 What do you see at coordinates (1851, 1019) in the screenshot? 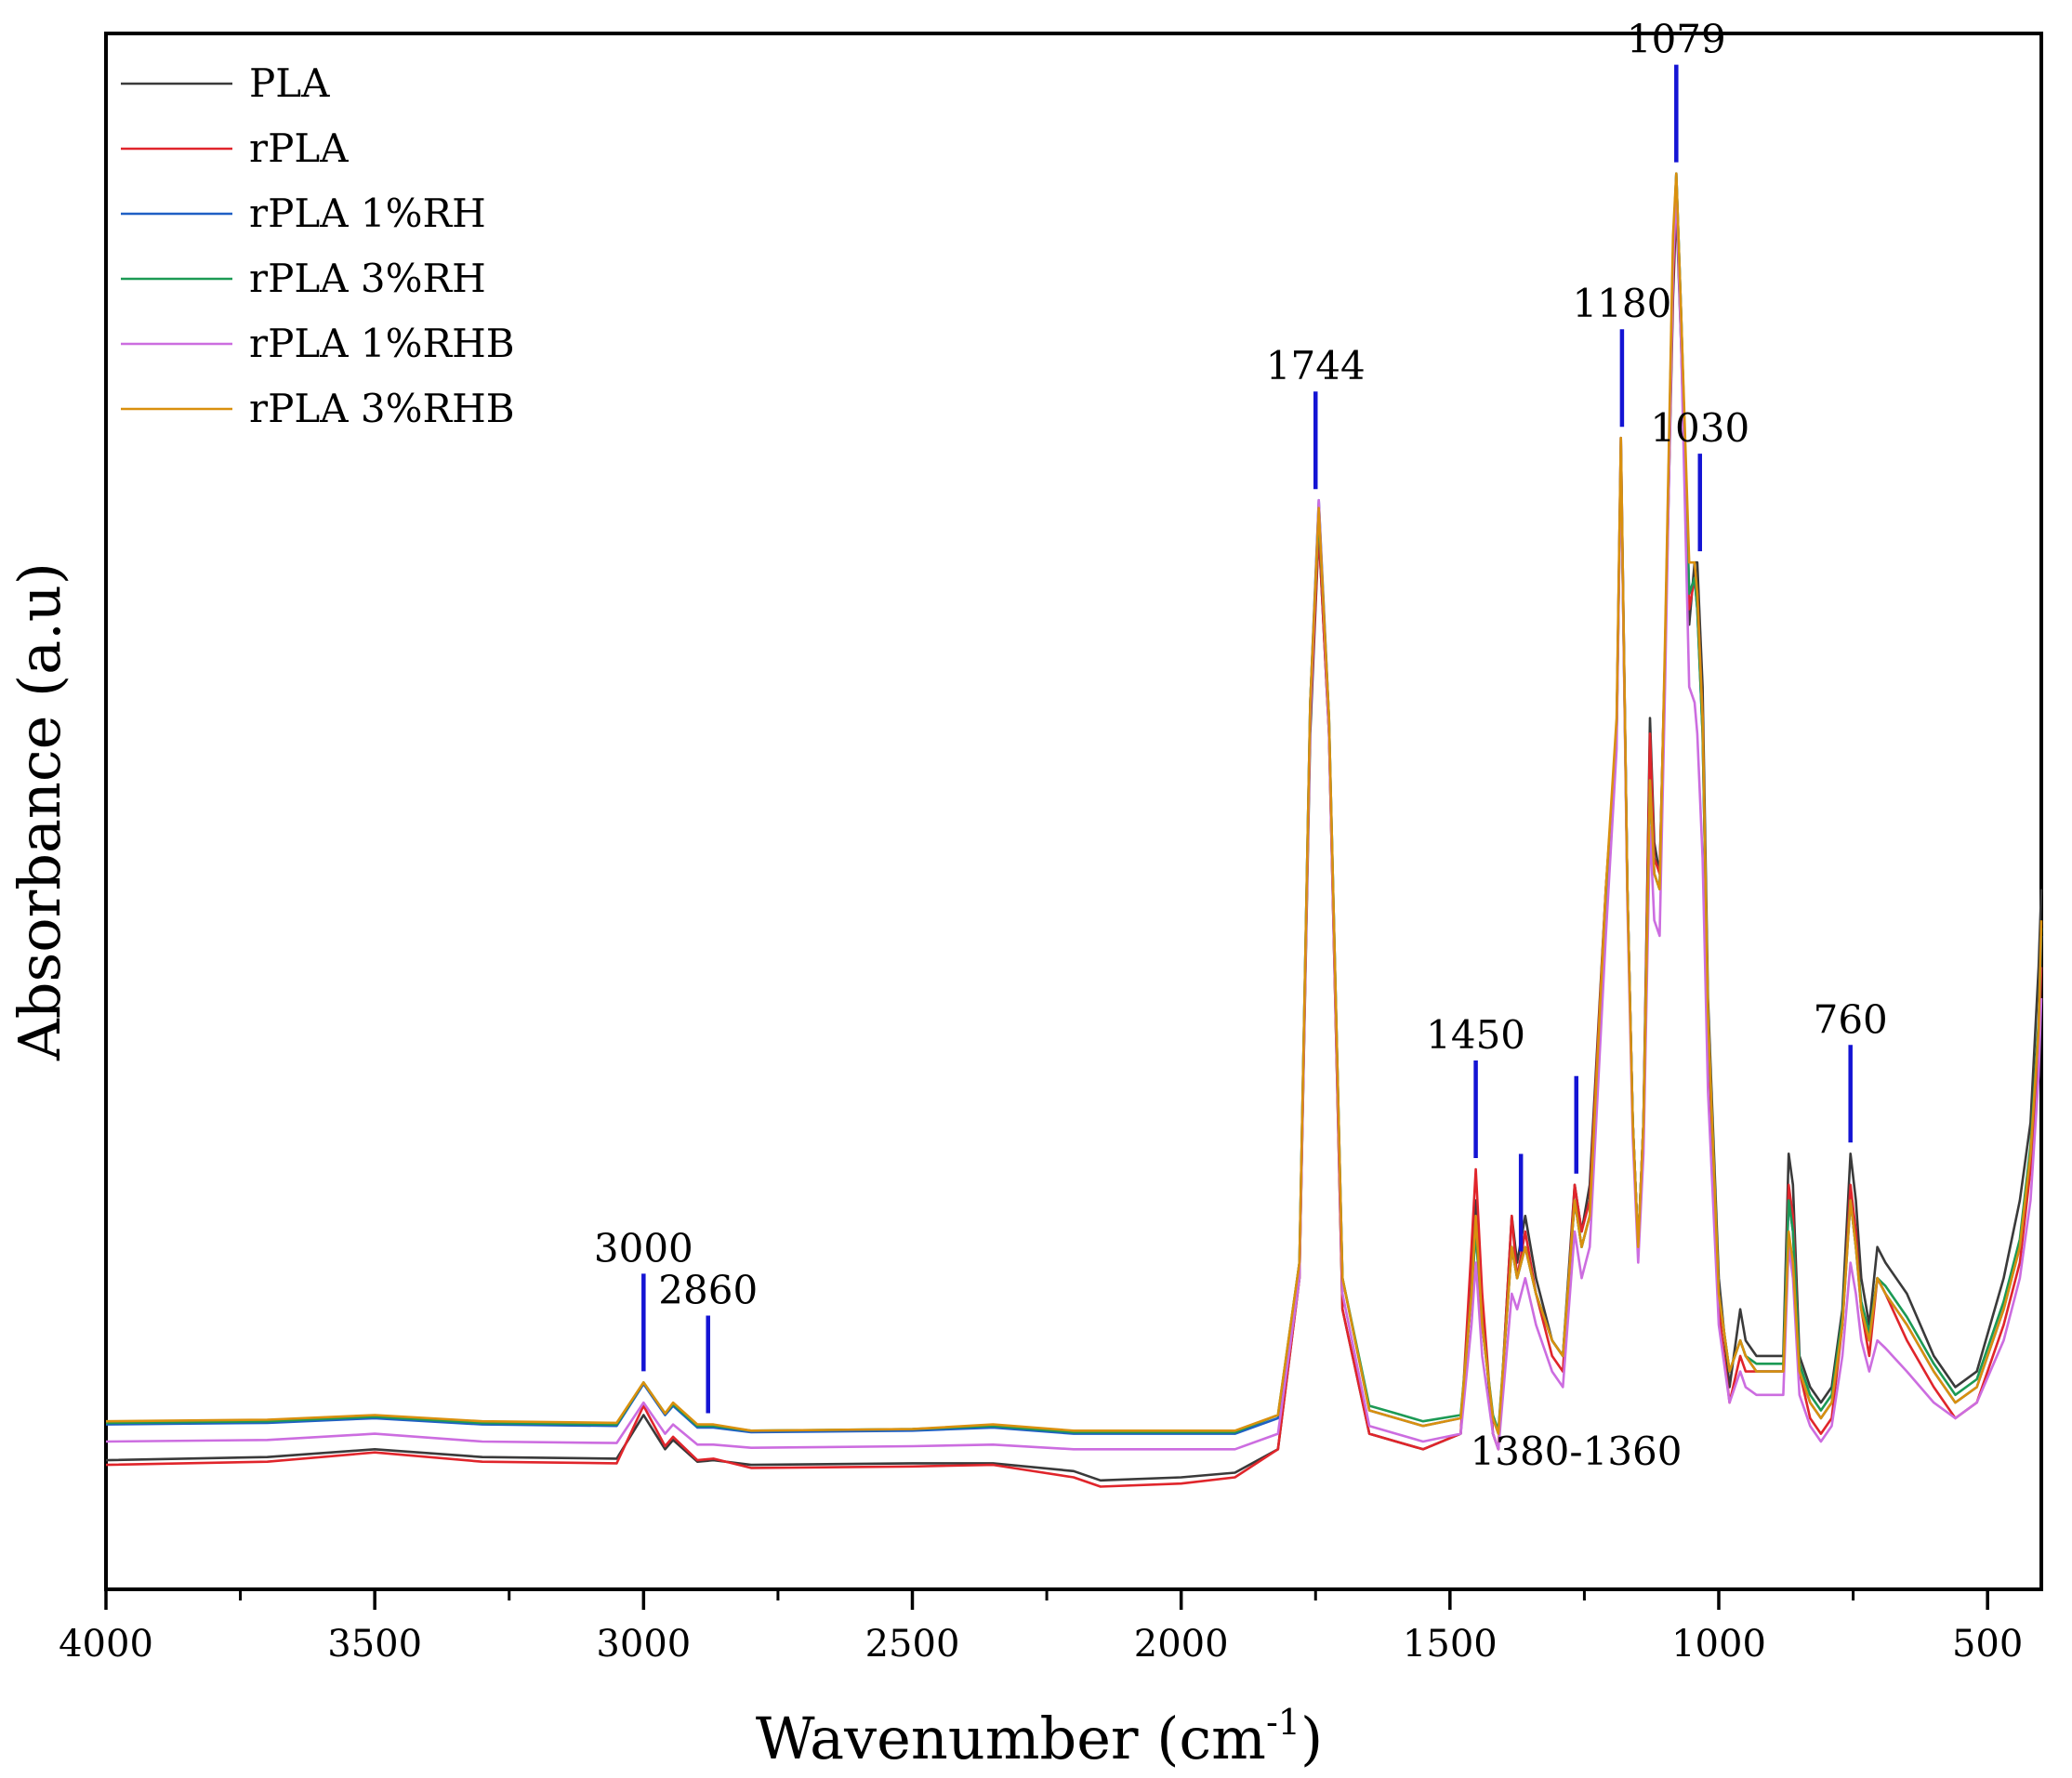
I see `peak-label: 760` at bounding box center [1851, 1019].